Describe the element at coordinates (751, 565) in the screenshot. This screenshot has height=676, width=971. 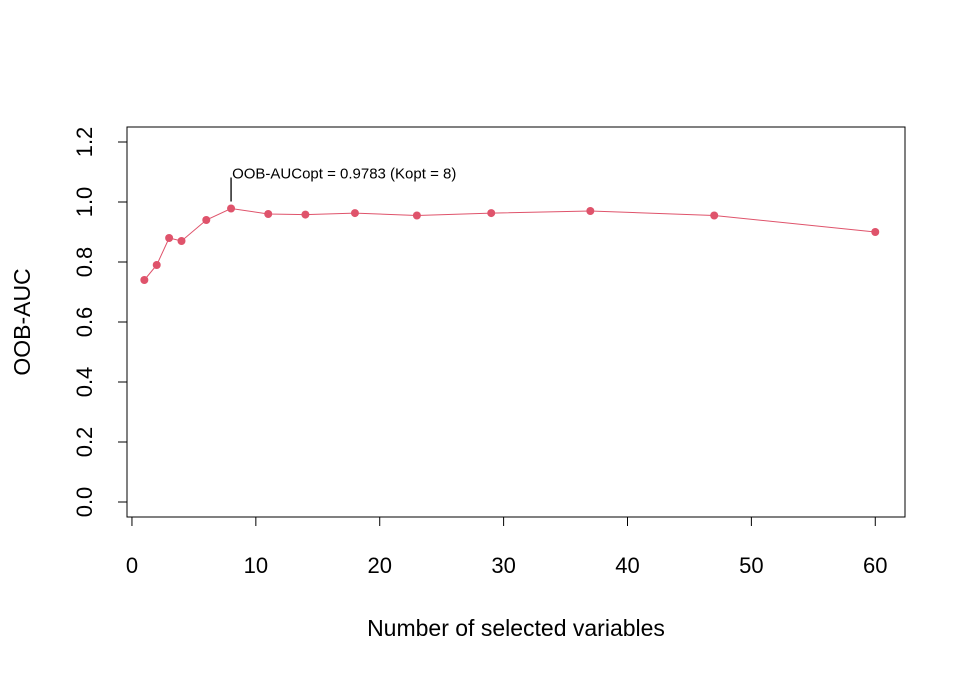
I see `x-tick-label: 50` at that location.